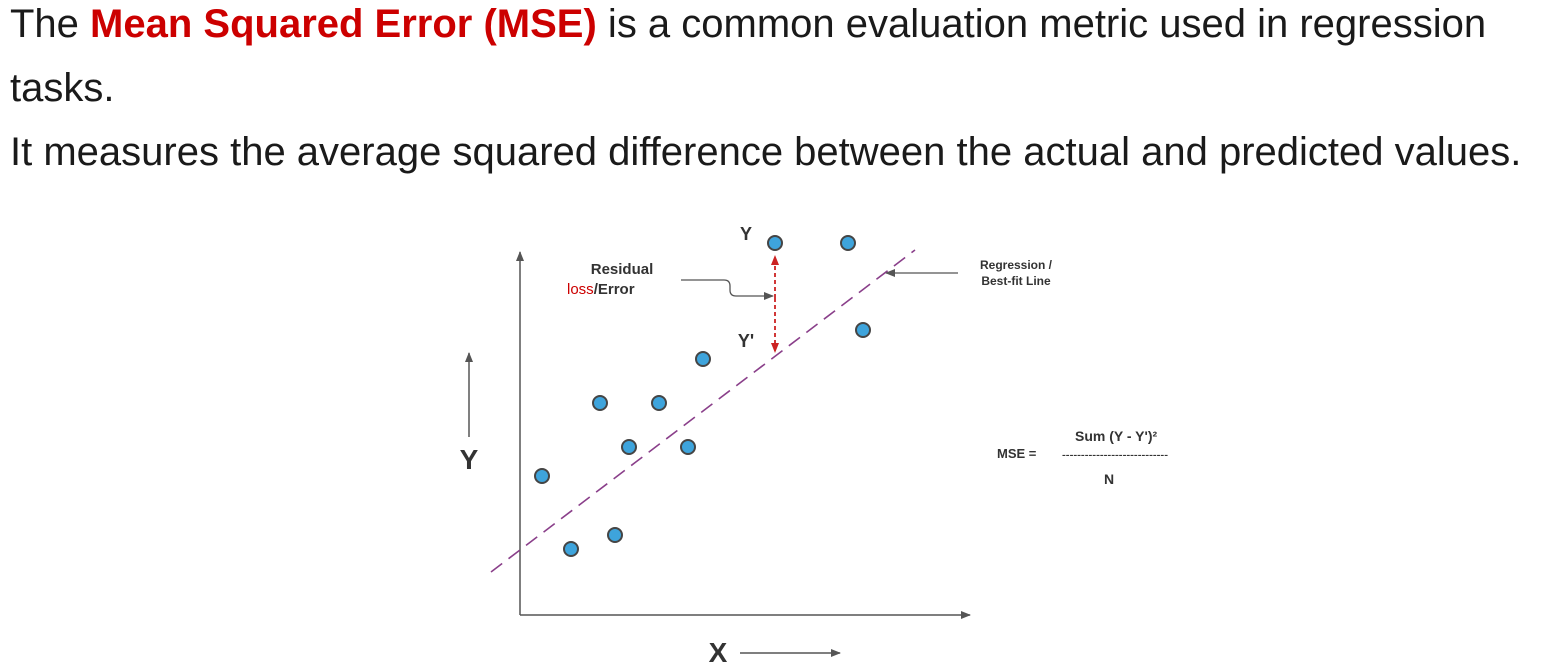  What do you see at coordinates (718, 651) in the screenshot?
I see `x-axis-label: X` at bounding box center [718, 651].